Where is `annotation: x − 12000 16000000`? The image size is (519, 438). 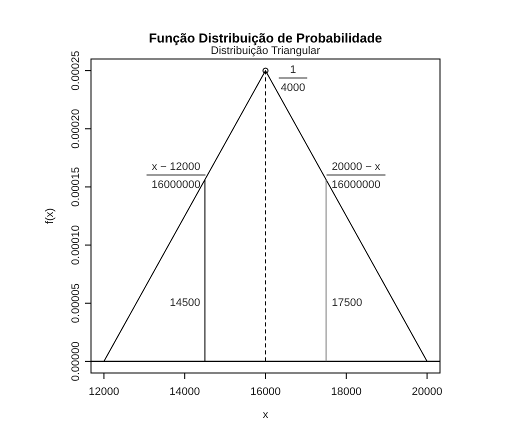 annotation: x − 12000 16000000 is located at coordinates (176, 176).